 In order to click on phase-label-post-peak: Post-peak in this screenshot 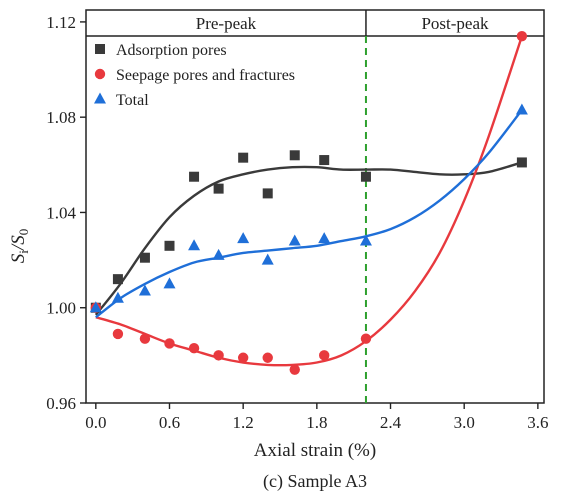, I will do `click(455, 23)`.